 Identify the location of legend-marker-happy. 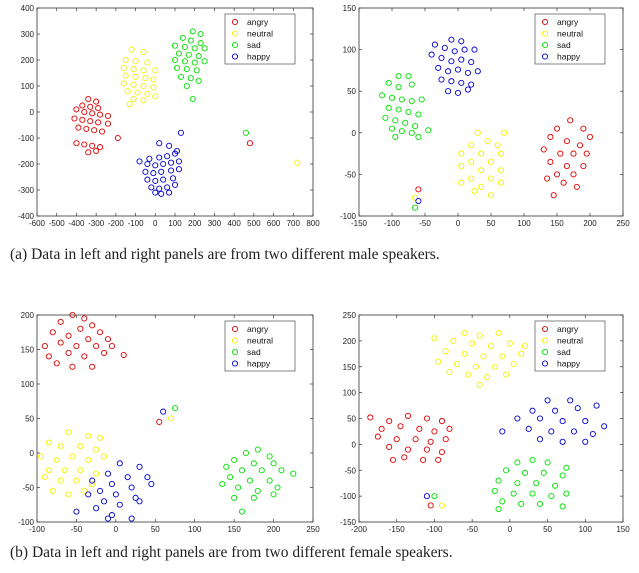
(235, 363).